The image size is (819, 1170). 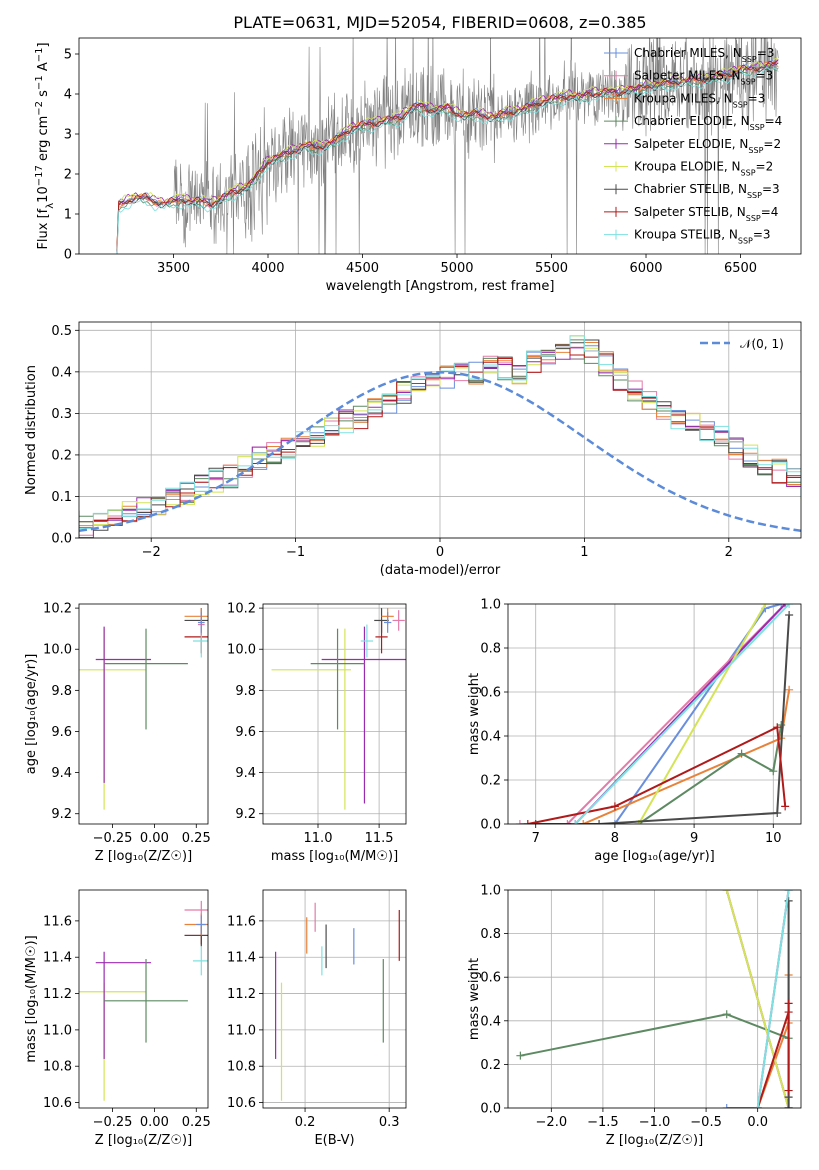 I want to click on legend-gaussian-label: 𝒩(0, 1), so click(x=762, y=344).